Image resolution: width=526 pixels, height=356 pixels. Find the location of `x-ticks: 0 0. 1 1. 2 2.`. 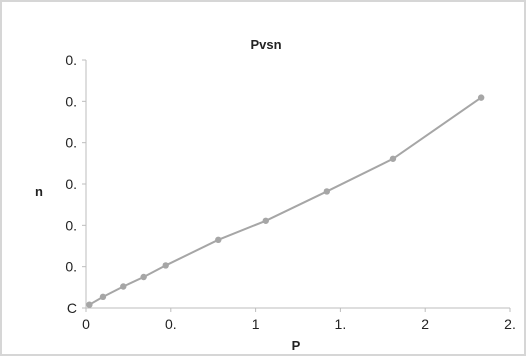

x-ticks: 0 0. 1 1. 2 2. is located at coordinates (299, 320).